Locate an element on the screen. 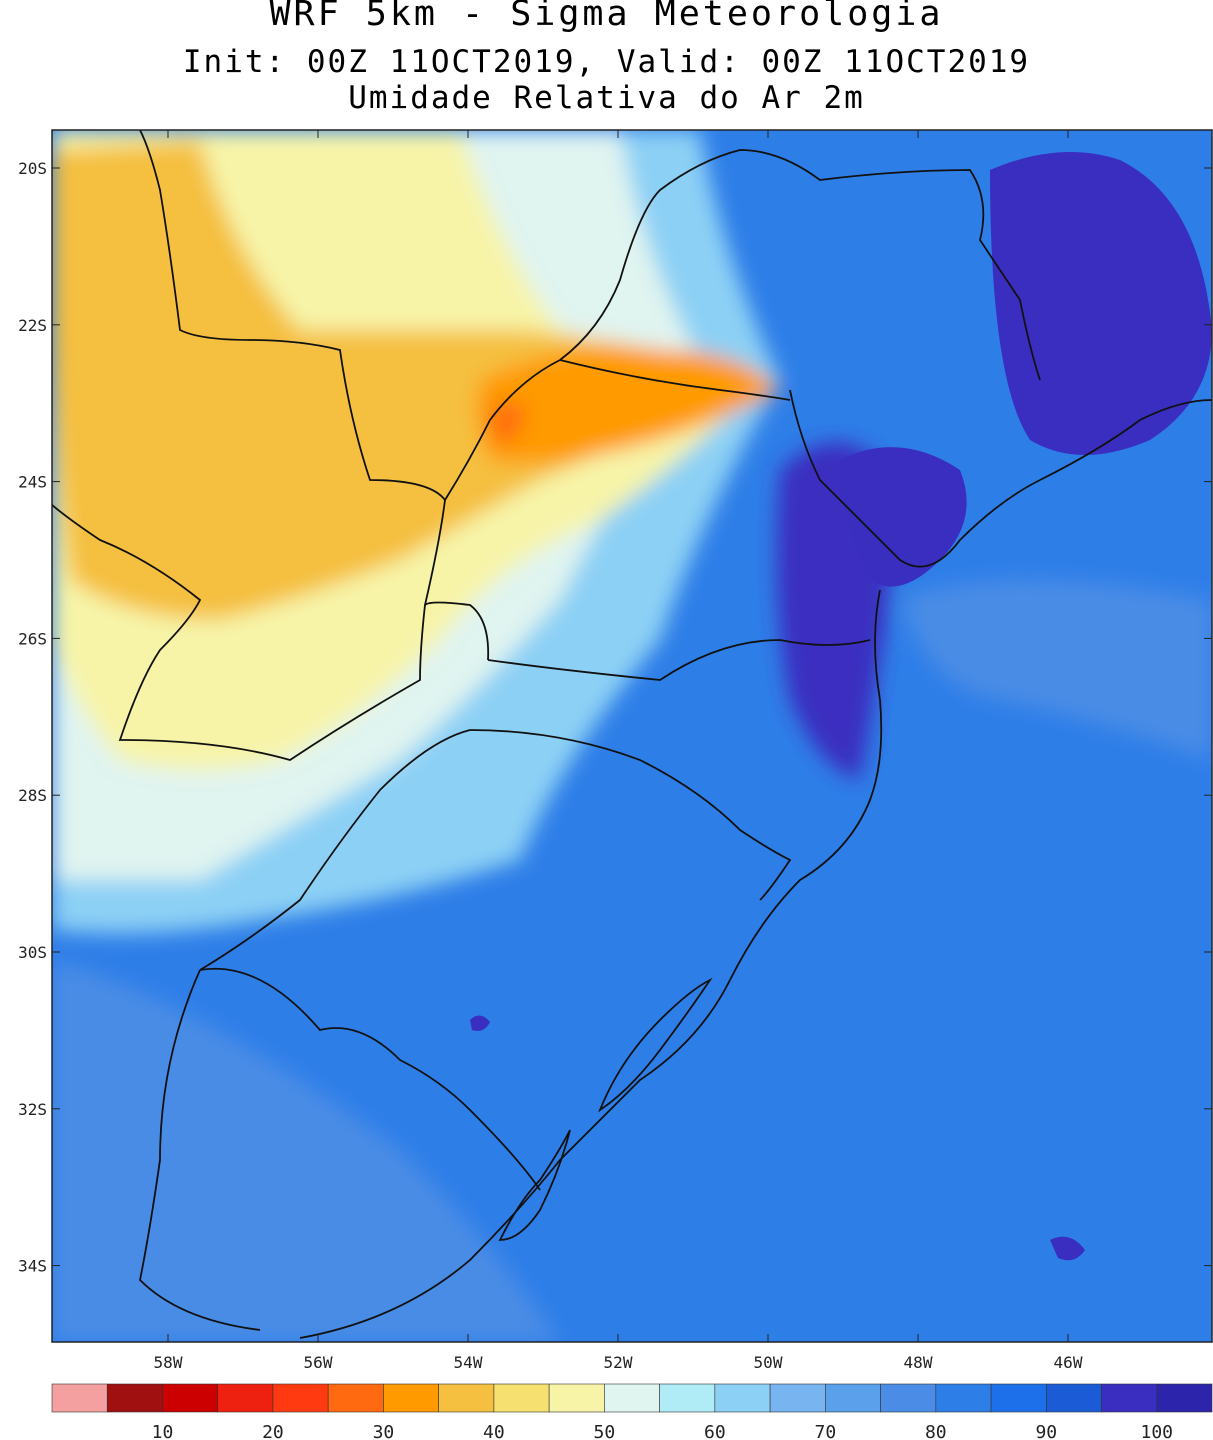 Image resolution: width=1213 pixels, height=1440 pixels. lat-label: 28S is located at coordinates (32, 795).